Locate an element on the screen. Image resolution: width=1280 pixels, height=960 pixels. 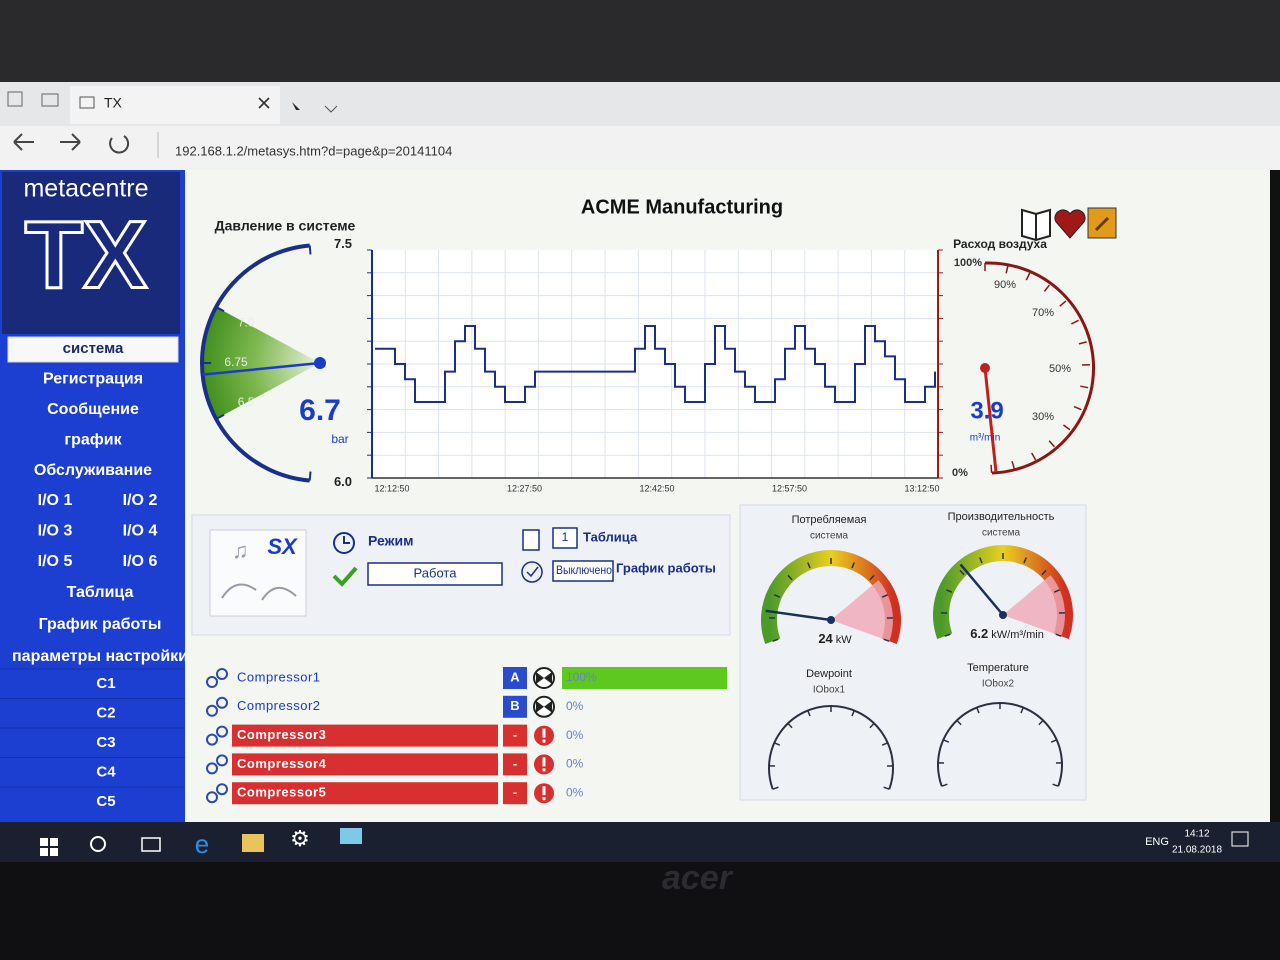
task-view is located at coordinates (151, 844).